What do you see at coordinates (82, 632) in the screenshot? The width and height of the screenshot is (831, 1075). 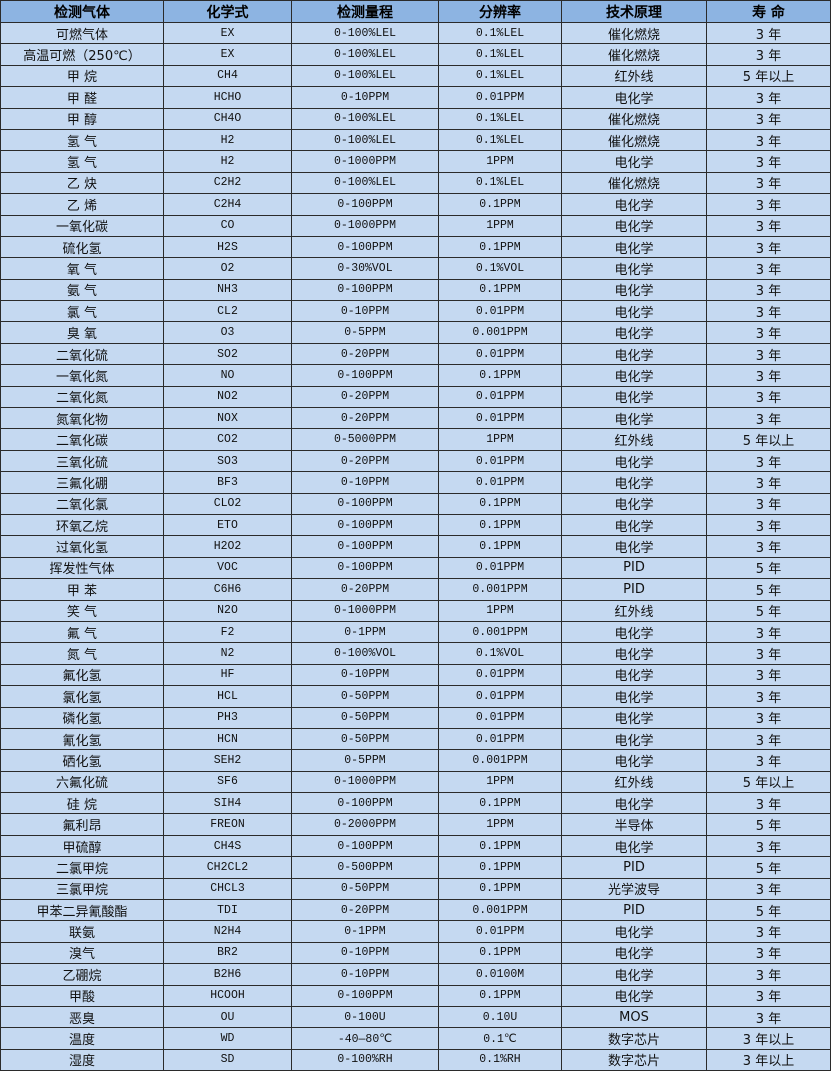 I see `cell-gas: 氟 气` at bounding box center [82, 632].